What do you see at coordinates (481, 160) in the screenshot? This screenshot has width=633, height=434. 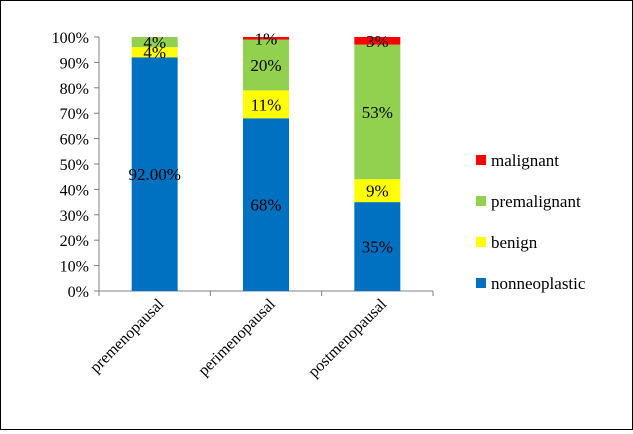 I see `legend-swatch-malignant` at bounding box center [481, 160].